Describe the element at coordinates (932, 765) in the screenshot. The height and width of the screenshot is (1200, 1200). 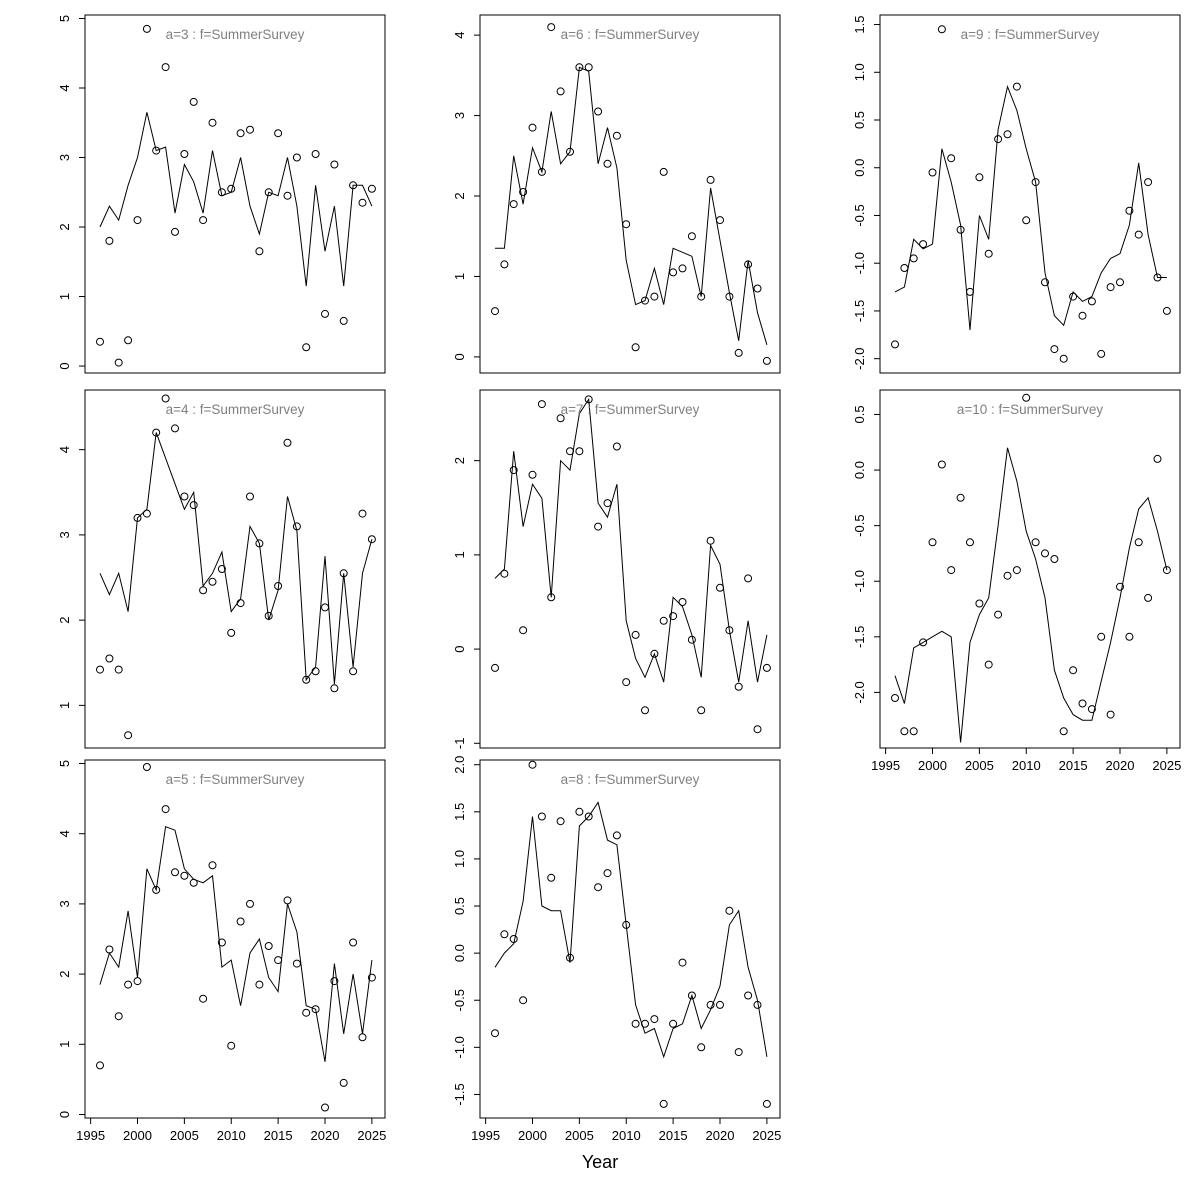
I see `x-tick-label: 2000` at that location.